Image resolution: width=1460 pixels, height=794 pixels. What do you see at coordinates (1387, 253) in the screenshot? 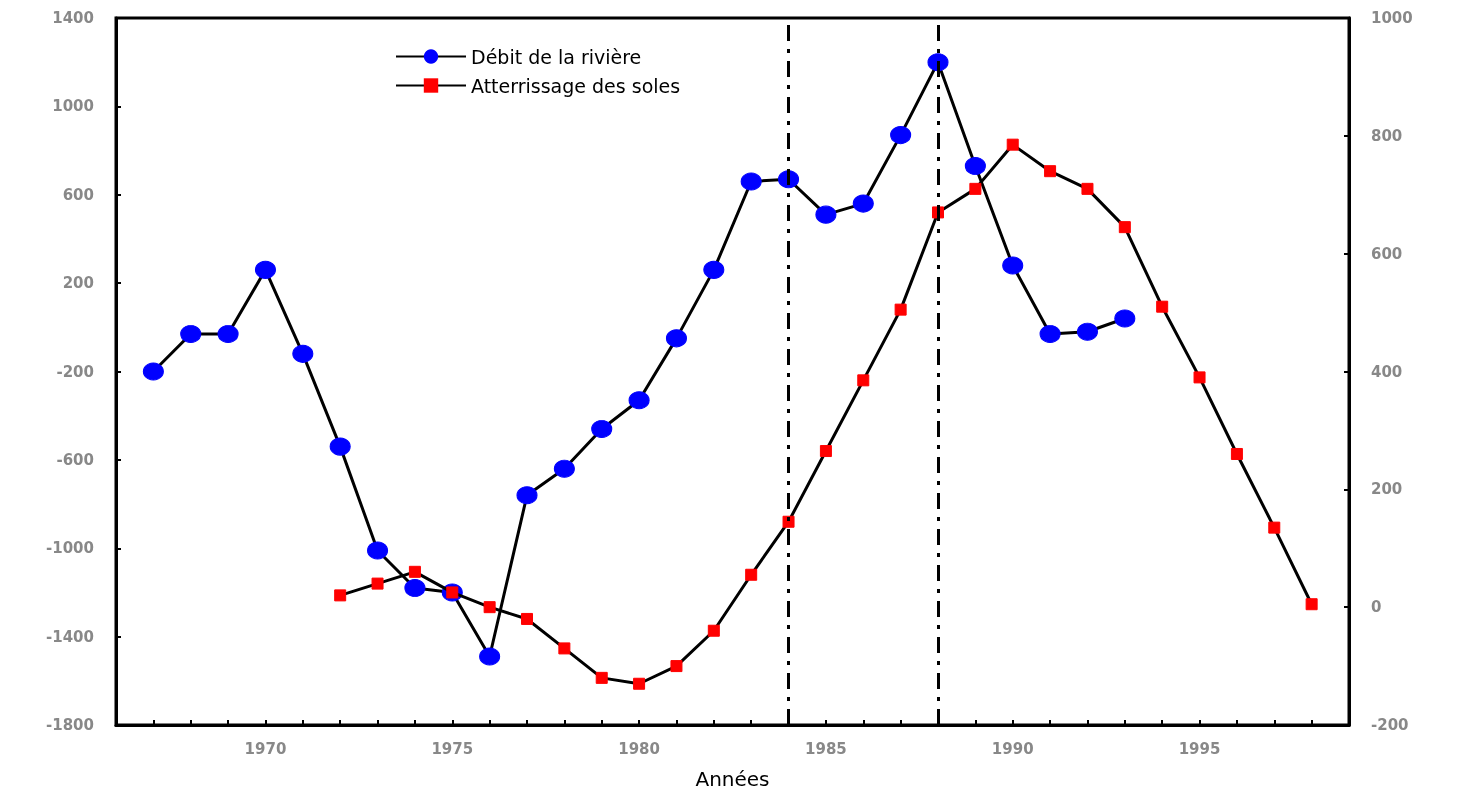
I see `y2-tick-label: 600` at bounding box center [1387, 253].